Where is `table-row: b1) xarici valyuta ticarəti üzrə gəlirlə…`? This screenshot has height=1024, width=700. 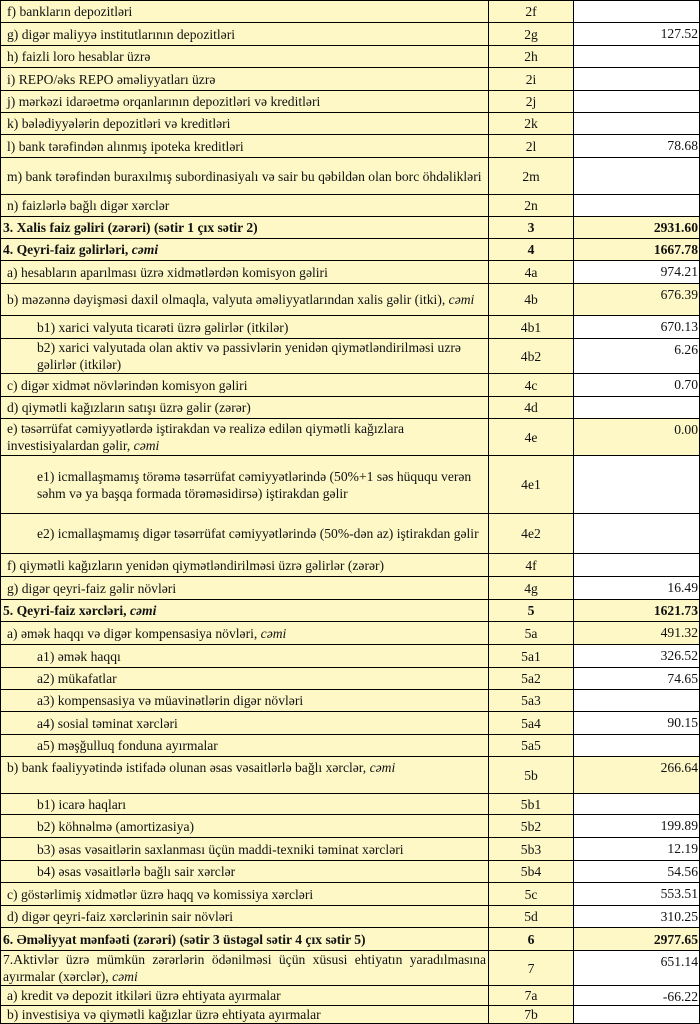 table-row: b1) xarici valyuta ticarəti üzrə gəlirlə… is located at coordinates (350, 327).